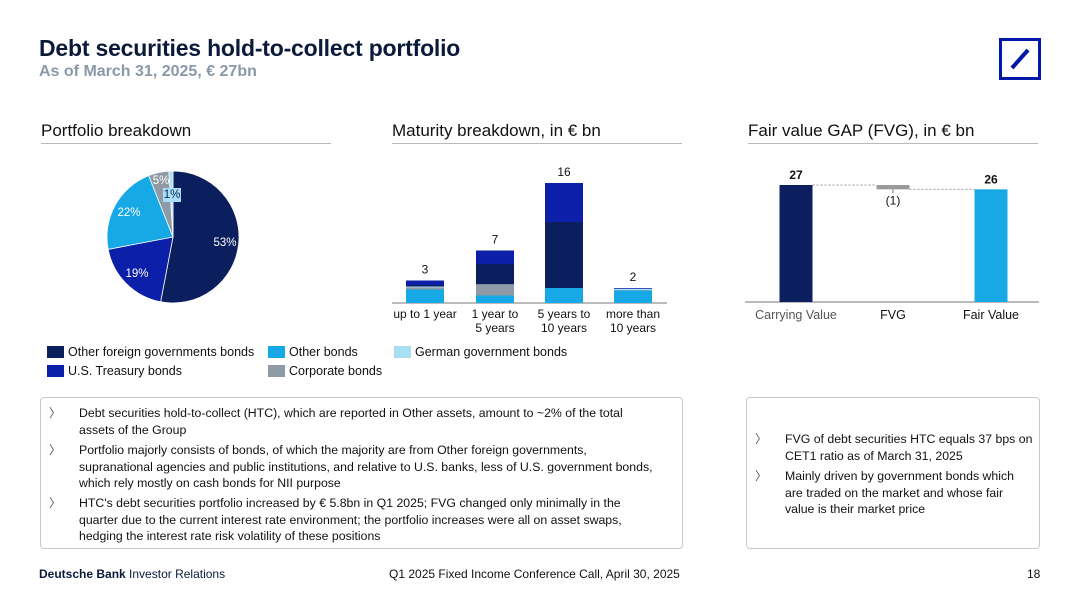 The image size is (1080, 607). Describe the element at coordinates (796, 315) in the screenshot. I see `x-tick-label: Carrying Value` at that location.